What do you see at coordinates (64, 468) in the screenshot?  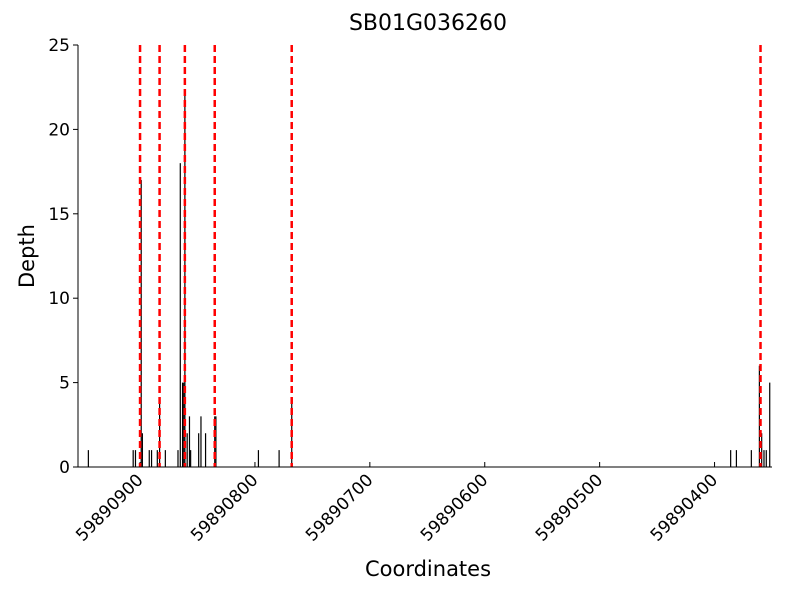 I see `y-tick-label: 0` at bounding box center [64, 468].